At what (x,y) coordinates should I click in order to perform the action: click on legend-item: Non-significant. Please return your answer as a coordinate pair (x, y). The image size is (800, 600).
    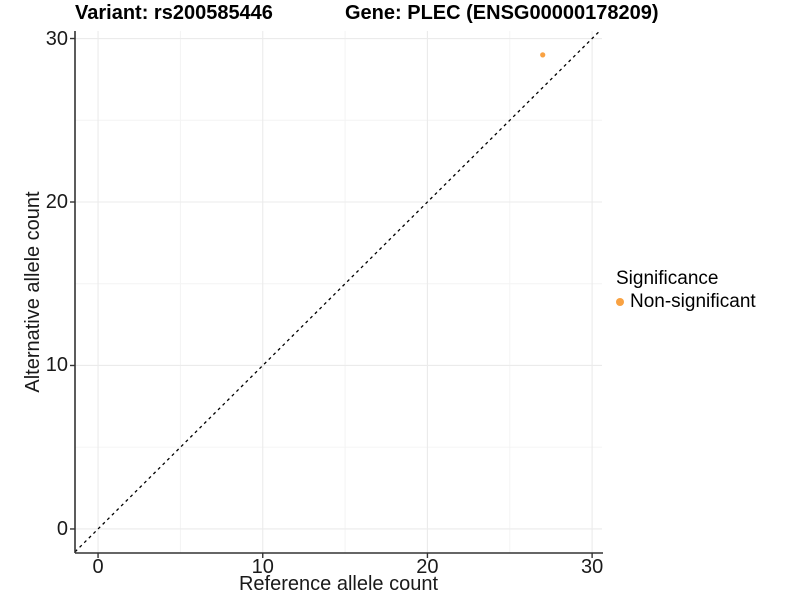
    Looking at the image, I should click on (686, 302).